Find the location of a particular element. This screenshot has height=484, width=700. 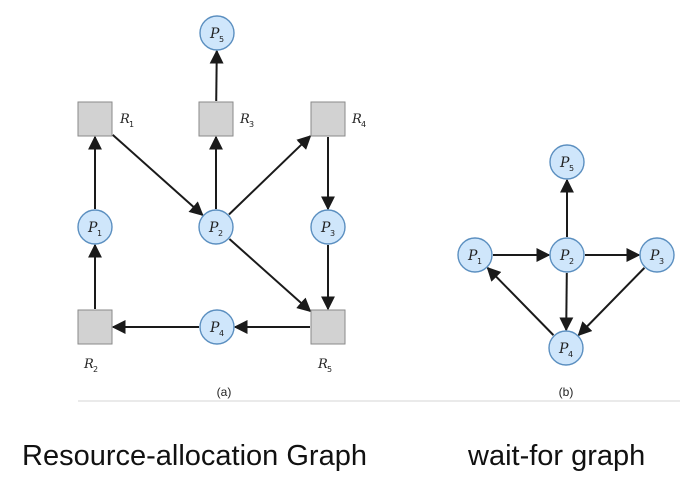

a-resource-subscript: 3 is located at coordinates (251, 124).